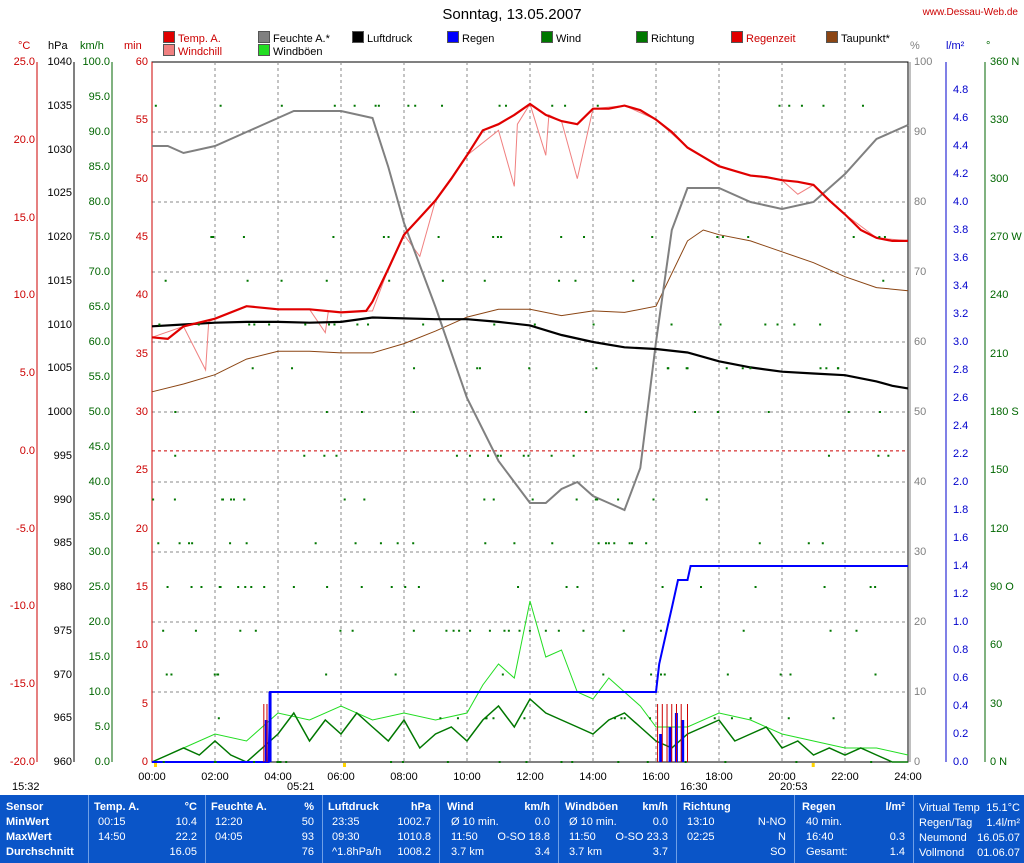 The width and height of the screenshot is (1024, 863). What do you see at coordinates (970, 12) in the screenshot?
I see `website-link: www.Dessau-Web.de` at bounding box center [970, 12].